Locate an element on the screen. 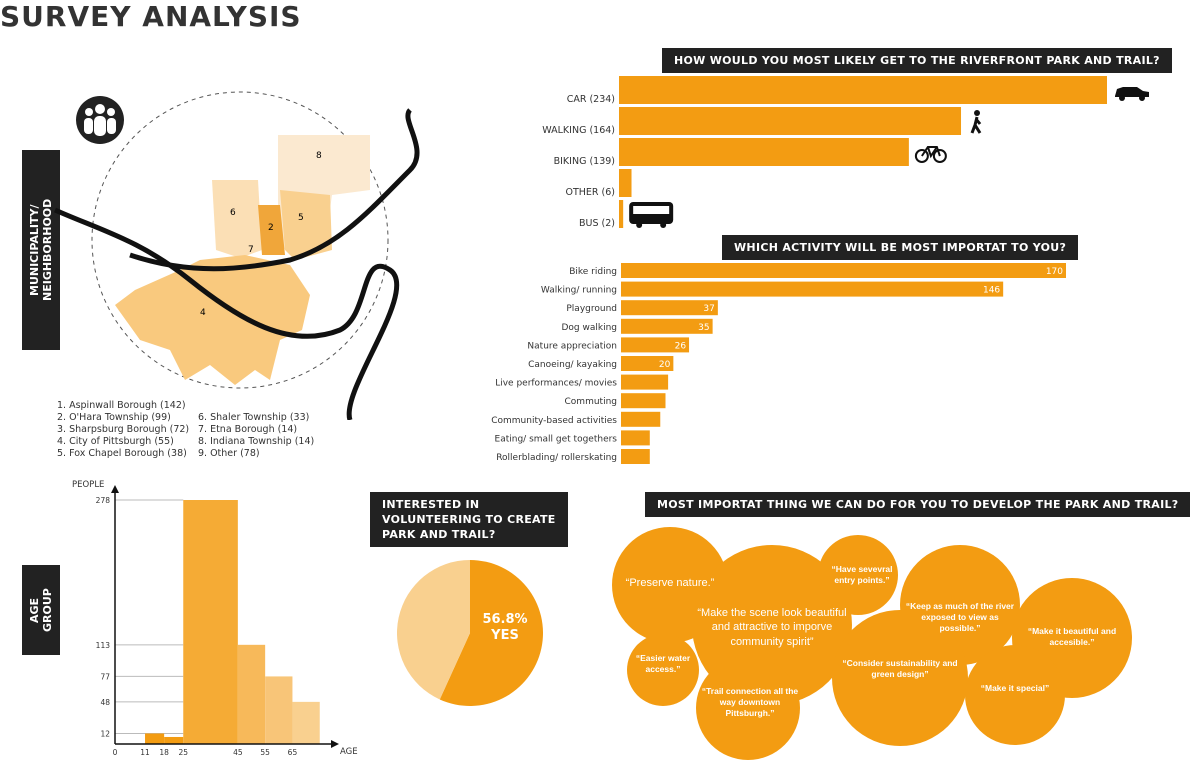 The width and height of the screenshot is (1200, 776). bicycle-icon is located at coordinates (930, 154).